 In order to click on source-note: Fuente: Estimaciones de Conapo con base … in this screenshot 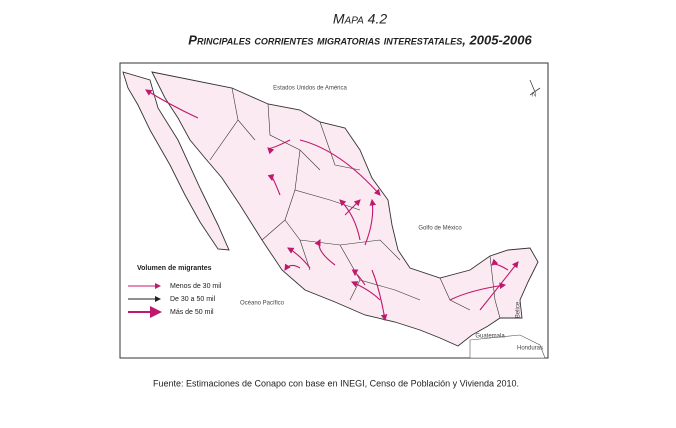, I will do `click(336, 383)`.